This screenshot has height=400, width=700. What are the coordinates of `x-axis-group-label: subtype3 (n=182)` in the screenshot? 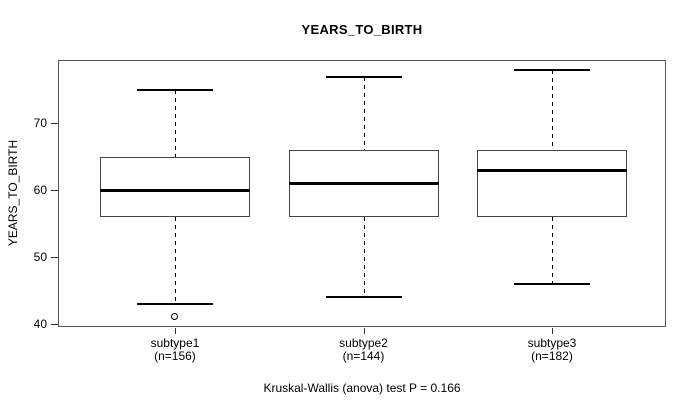 It's located at (552, 350).